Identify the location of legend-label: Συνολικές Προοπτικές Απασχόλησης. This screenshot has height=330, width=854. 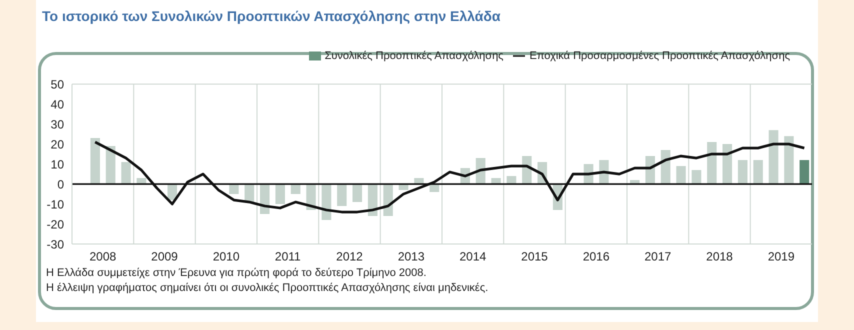
(414, 56).